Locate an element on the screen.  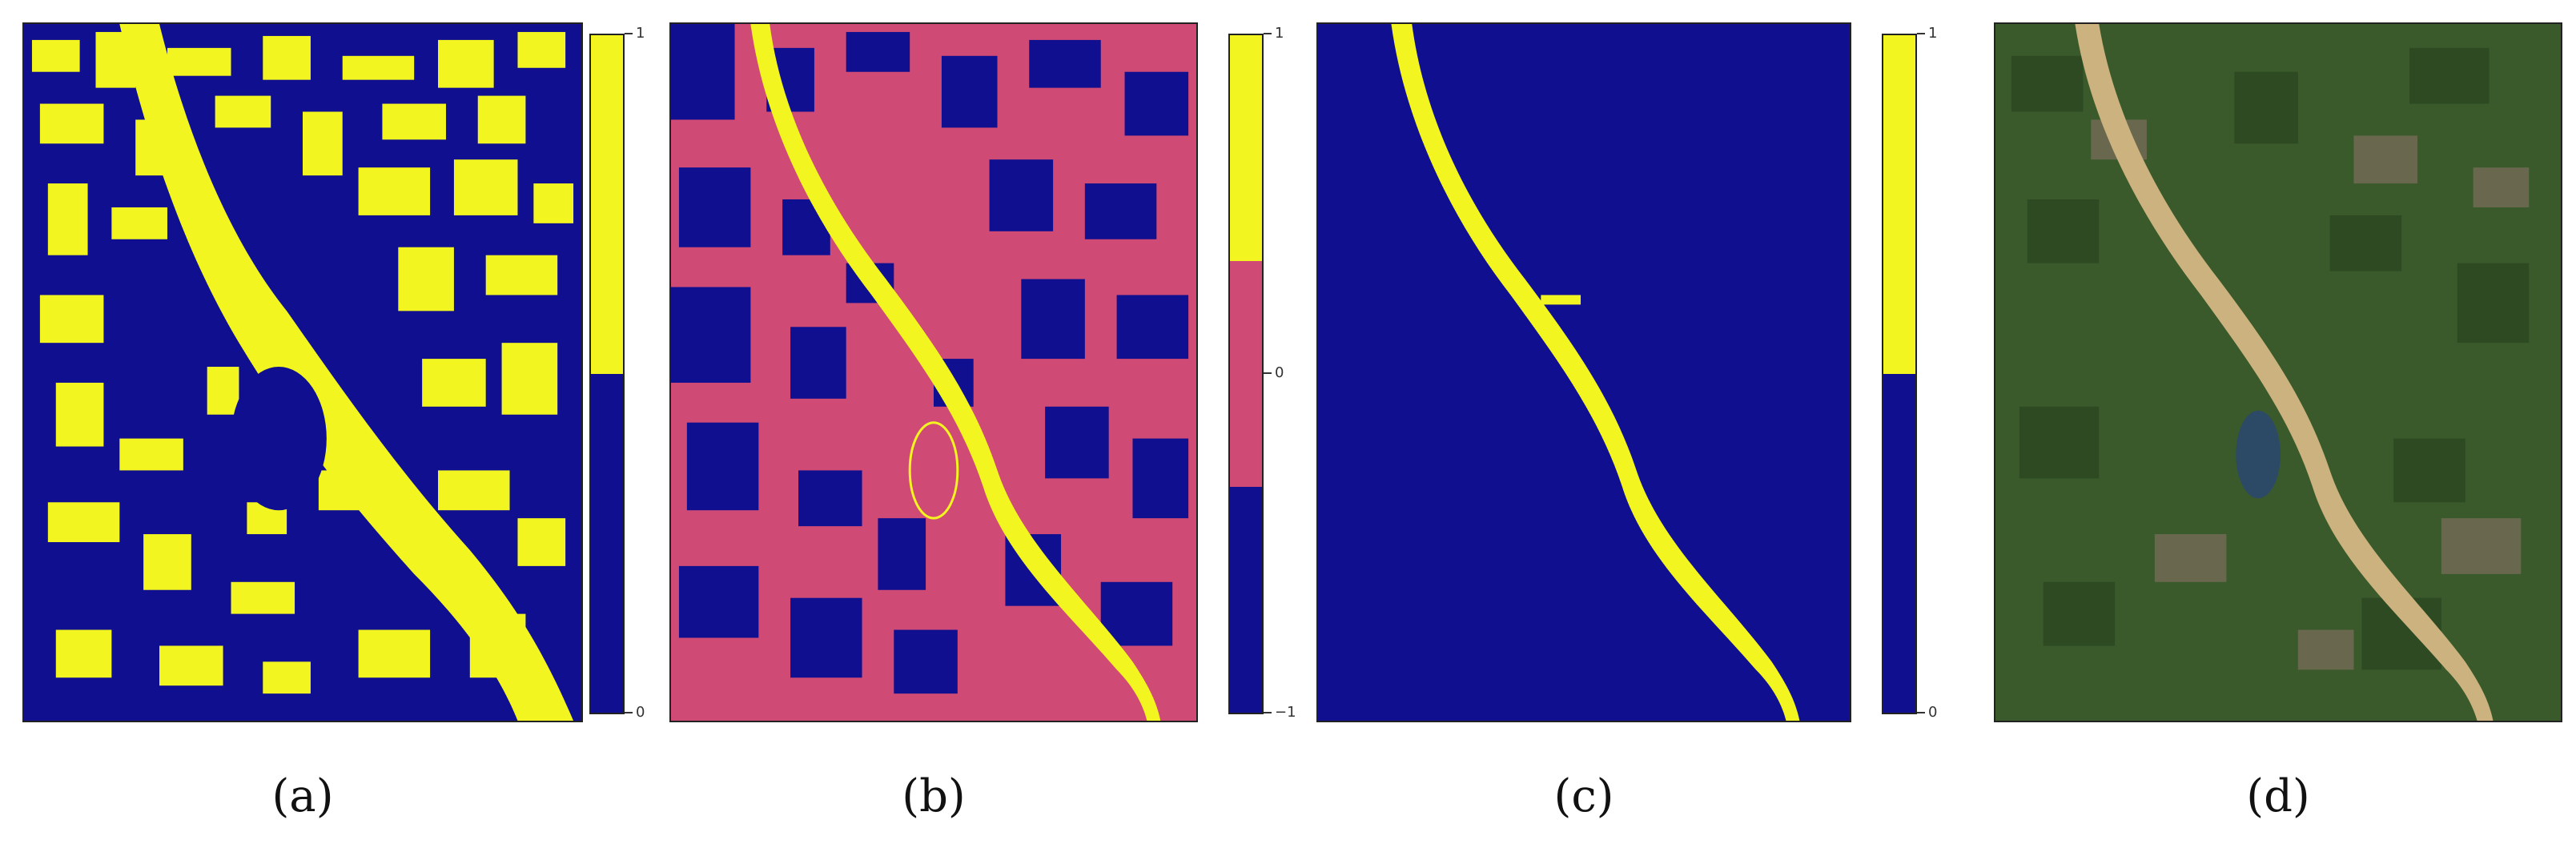
panel-c-fragment is located at coordinates (1561, 300).